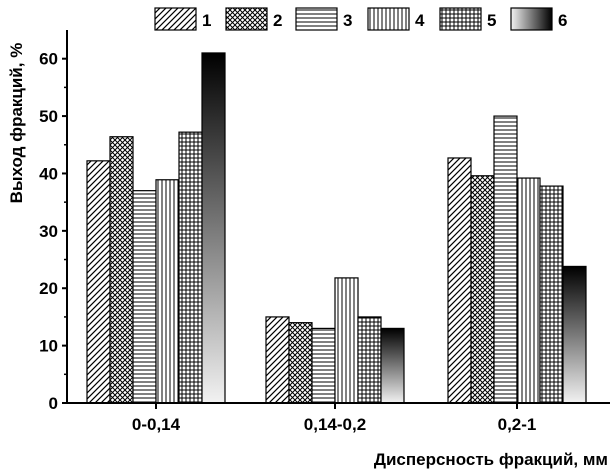 The image size is (614, 474). Describe the element at coordinates (156, 424) in the screenshot. I see `x-category-label: 0-0,14` at that location.